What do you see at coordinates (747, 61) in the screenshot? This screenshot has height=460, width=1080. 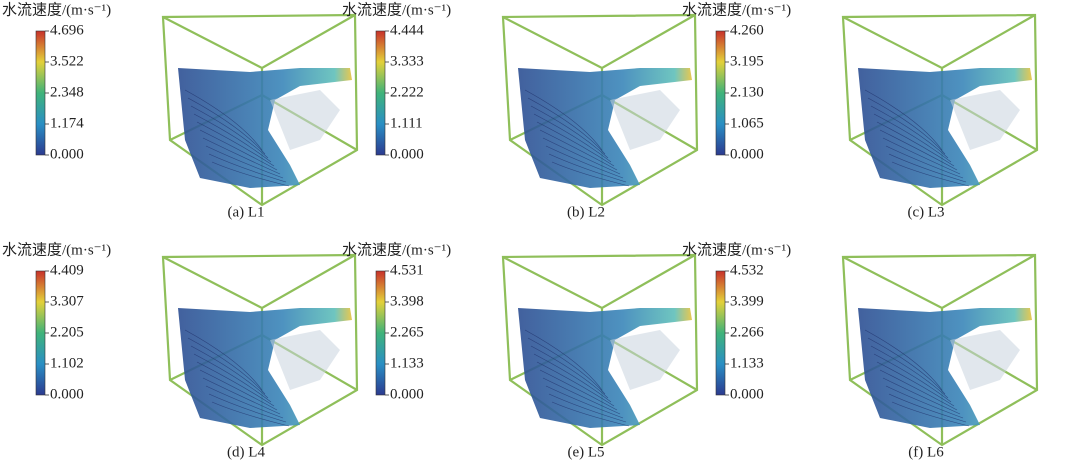 I see `colorbar-tick-label: 3.195` at bounding box center [747, 61].